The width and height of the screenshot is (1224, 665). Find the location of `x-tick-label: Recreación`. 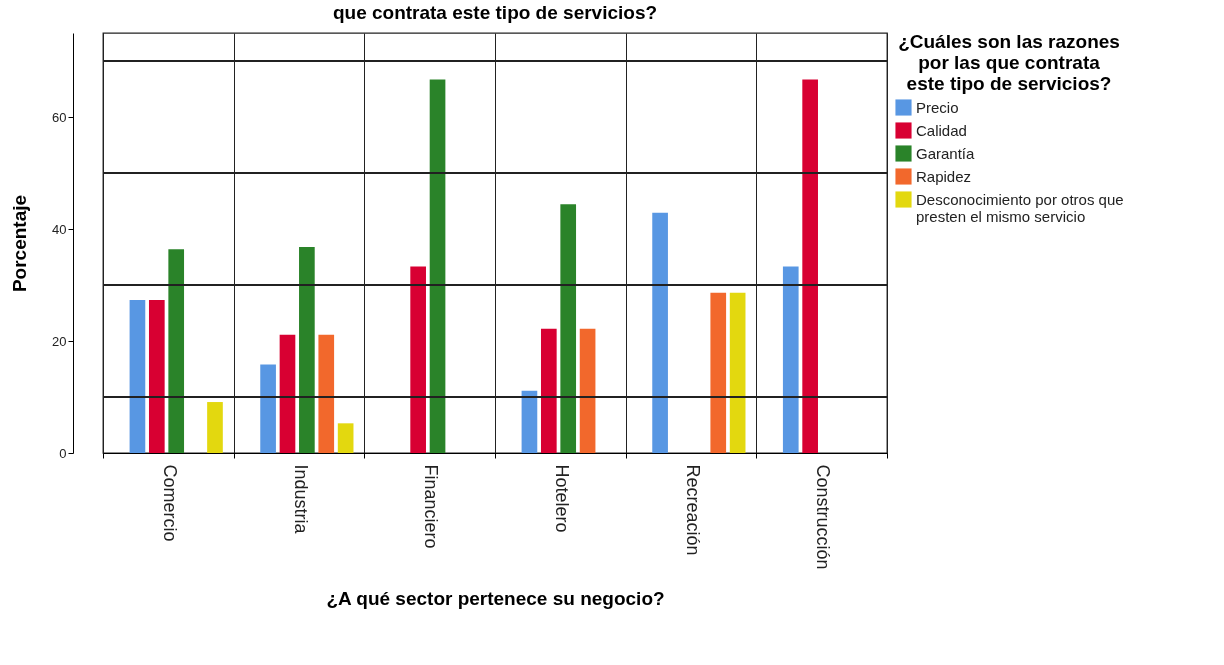

x-tick-label: Recreación is located at coordinates (692, 510).